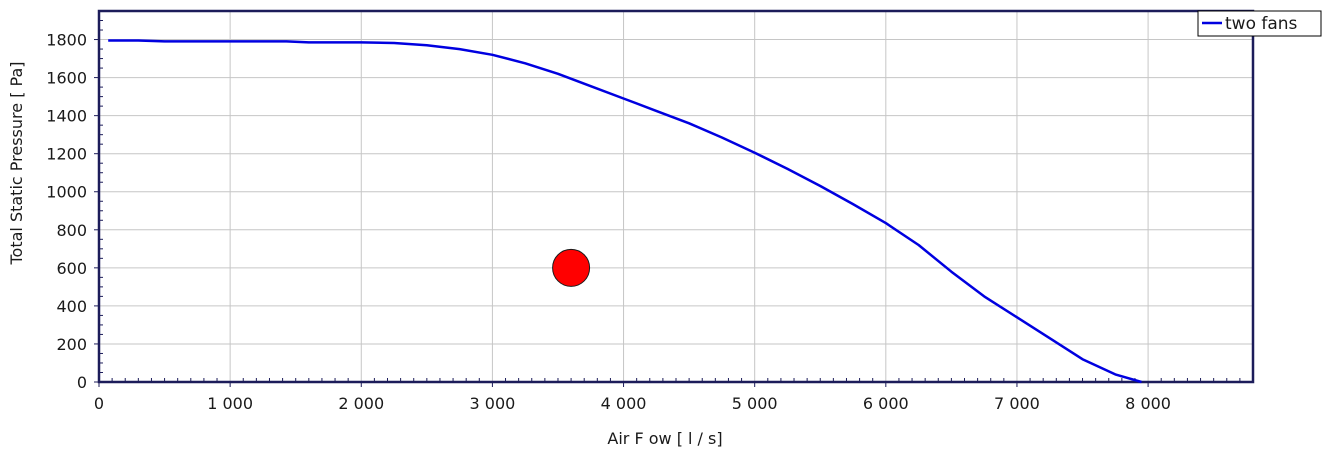 The width and height of the screenshot is (1333, 455). I want to click on y-tick-labels: 0 200 400 600 800 1000 1200 1400 1600 1800, so click(66, 211).